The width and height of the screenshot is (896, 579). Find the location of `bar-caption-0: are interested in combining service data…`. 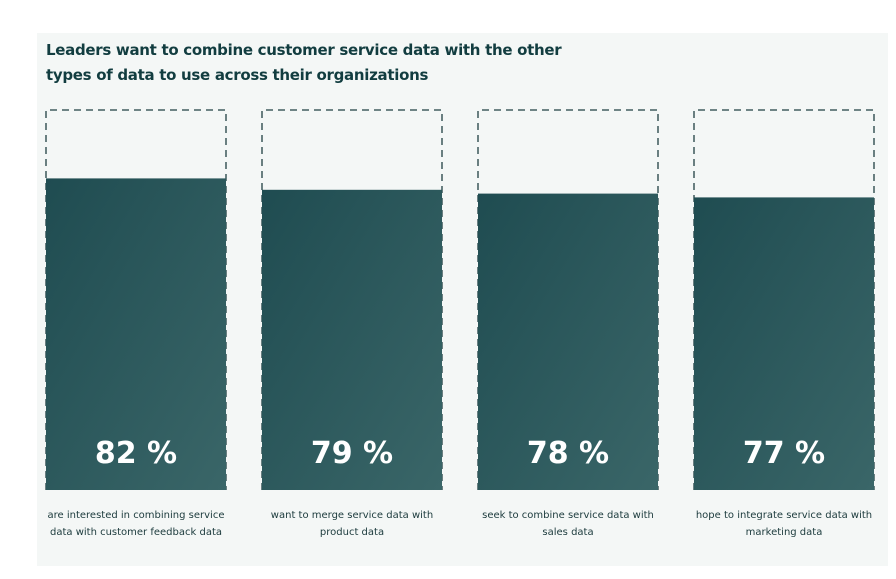

bar-caption-0: are interested in combining service data… is located at coordinates (136, 524).